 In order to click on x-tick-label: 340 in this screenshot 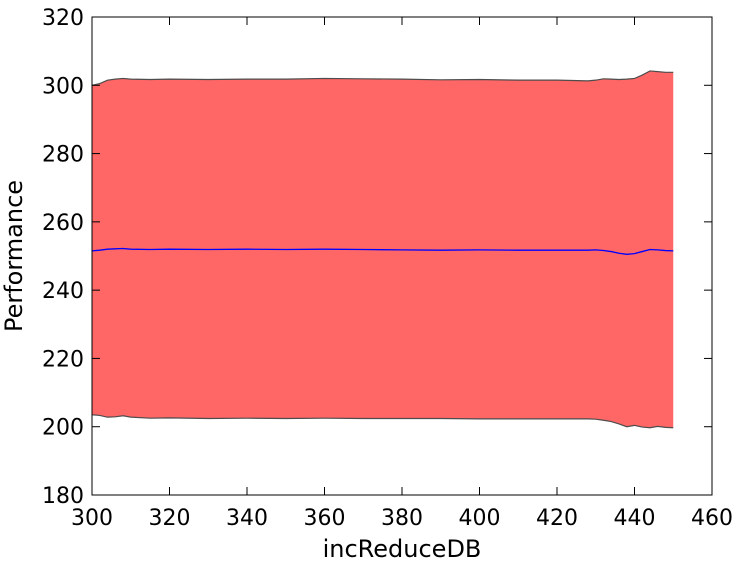, I will do `click(247, 518)`.